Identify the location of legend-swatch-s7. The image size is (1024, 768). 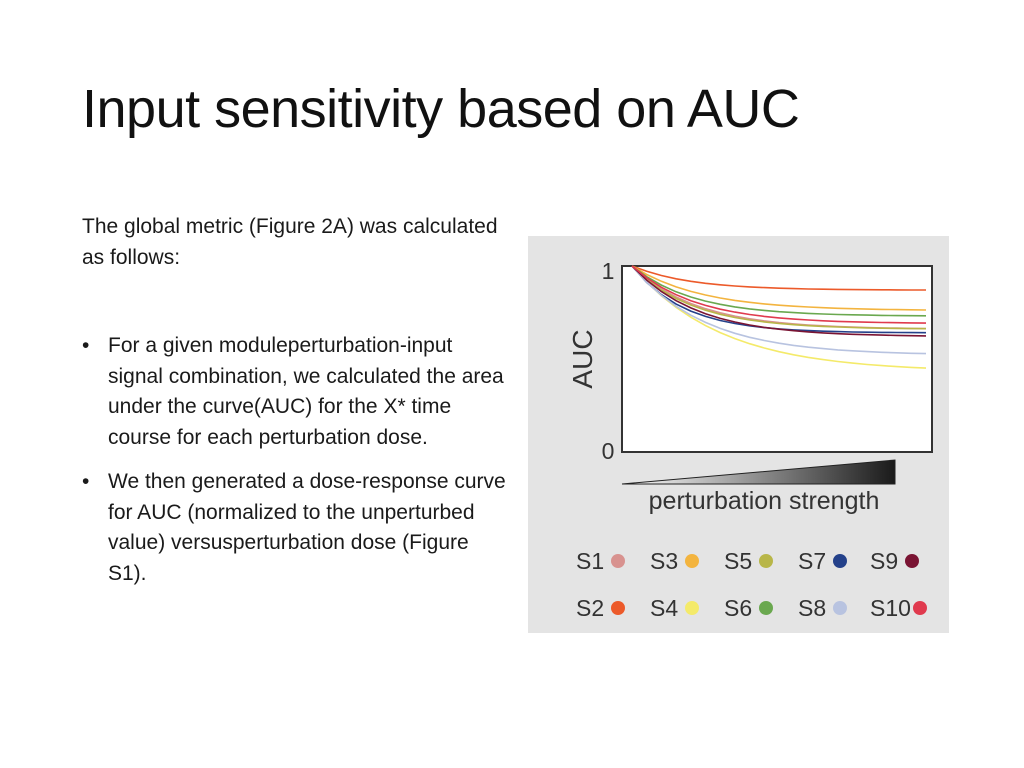
(840, 561).